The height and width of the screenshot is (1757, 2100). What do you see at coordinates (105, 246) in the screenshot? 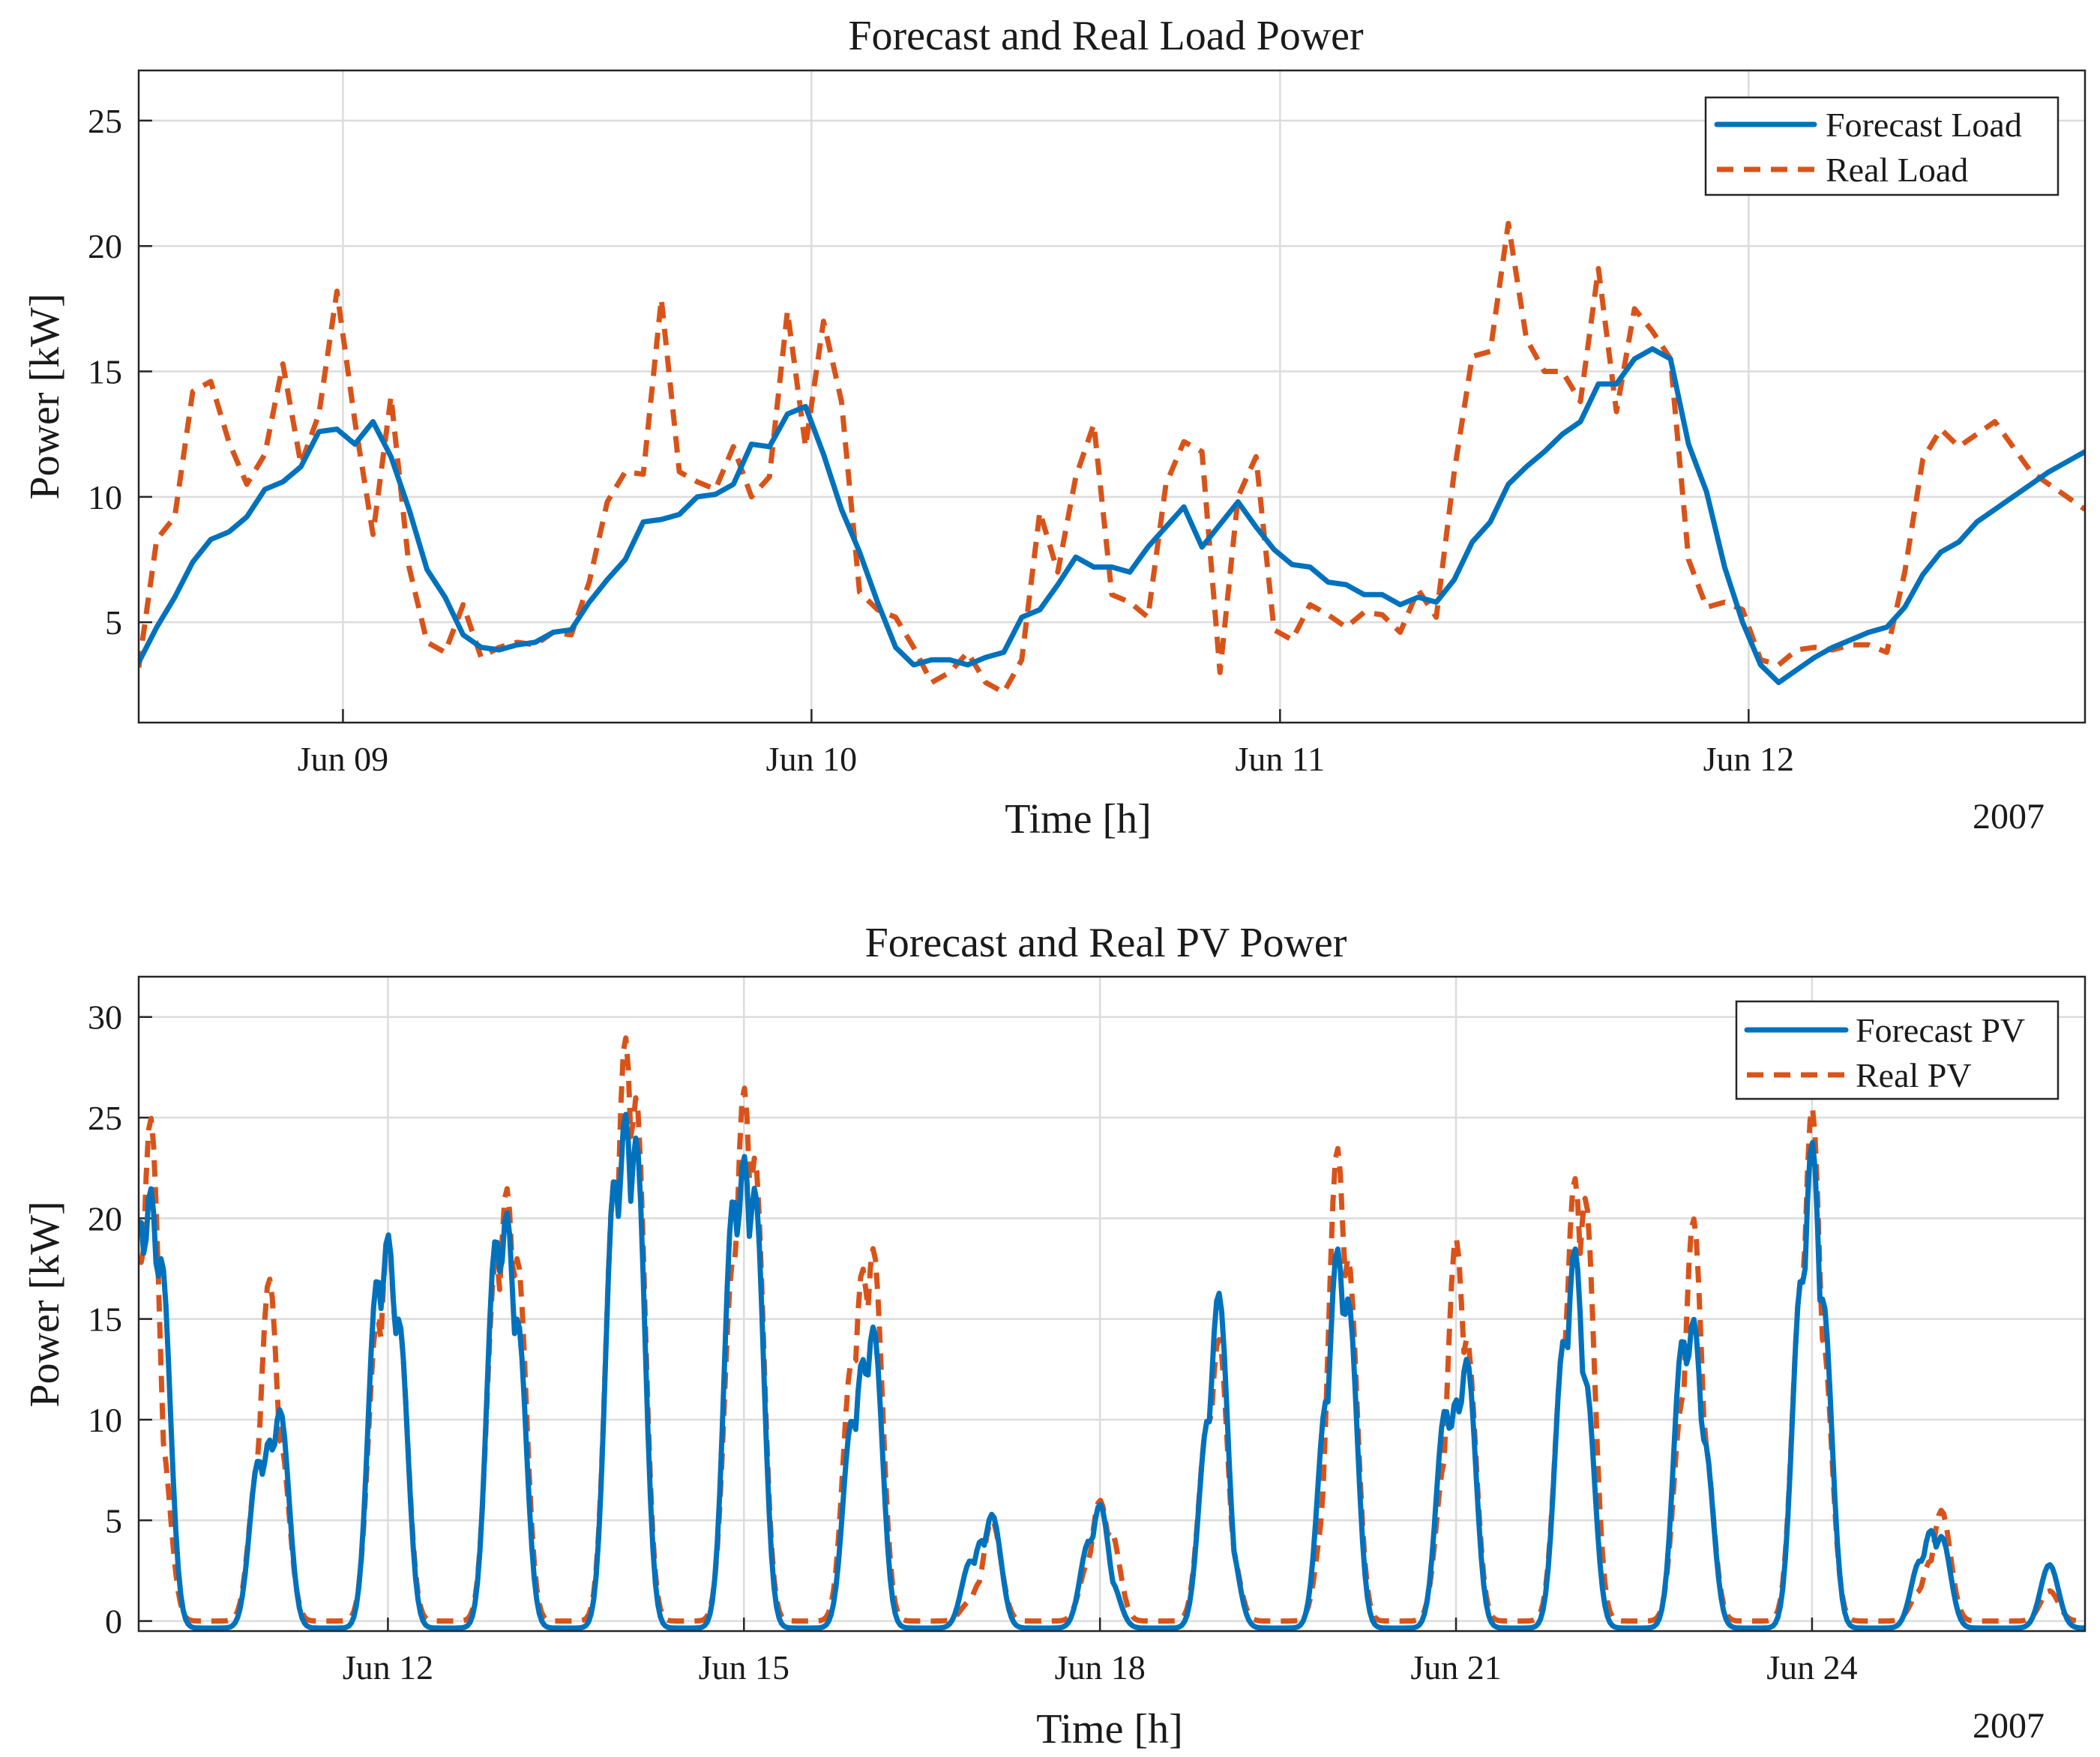
I see `load-y-tick-label: 20` at bounding box center [105, 246].